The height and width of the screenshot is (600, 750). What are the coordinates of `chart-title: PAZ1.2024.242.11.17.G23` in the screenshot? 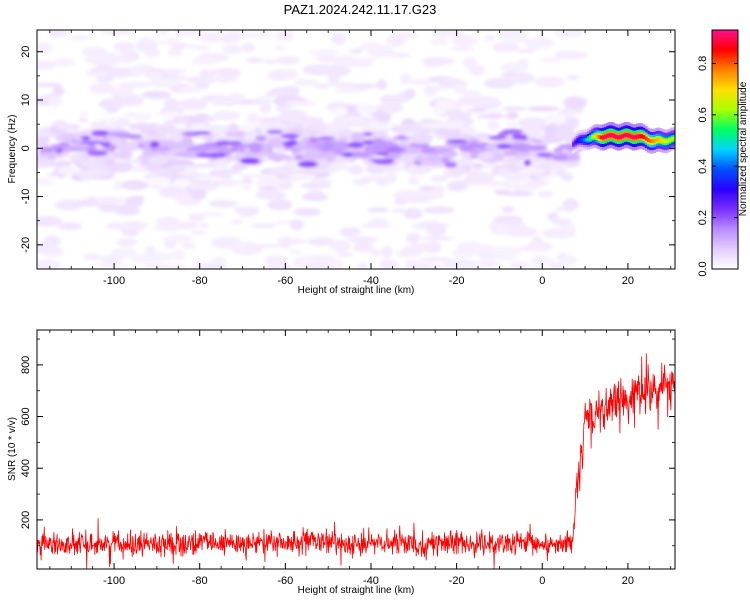 It's located at (360, 9).